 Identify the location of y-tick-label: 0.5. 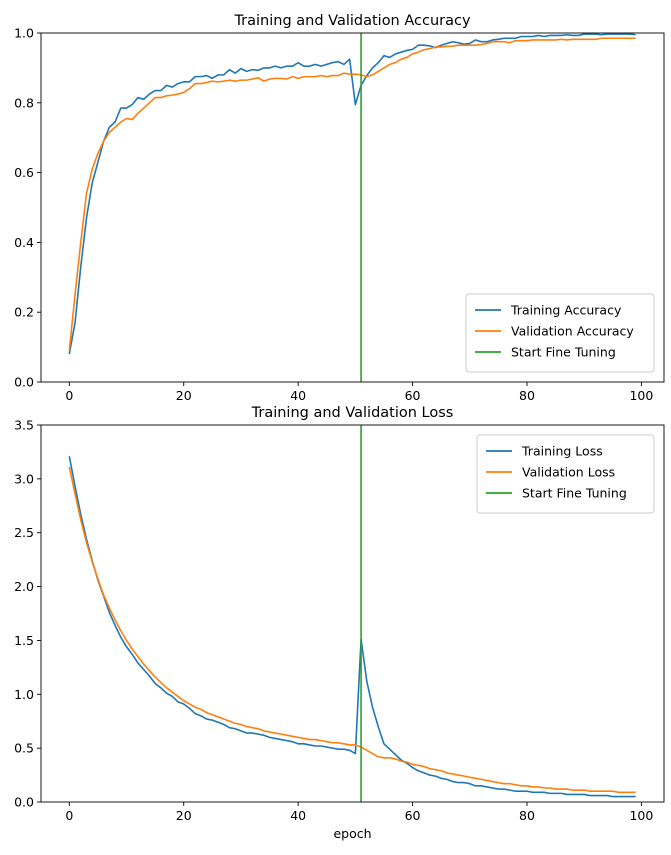
(24, 748).